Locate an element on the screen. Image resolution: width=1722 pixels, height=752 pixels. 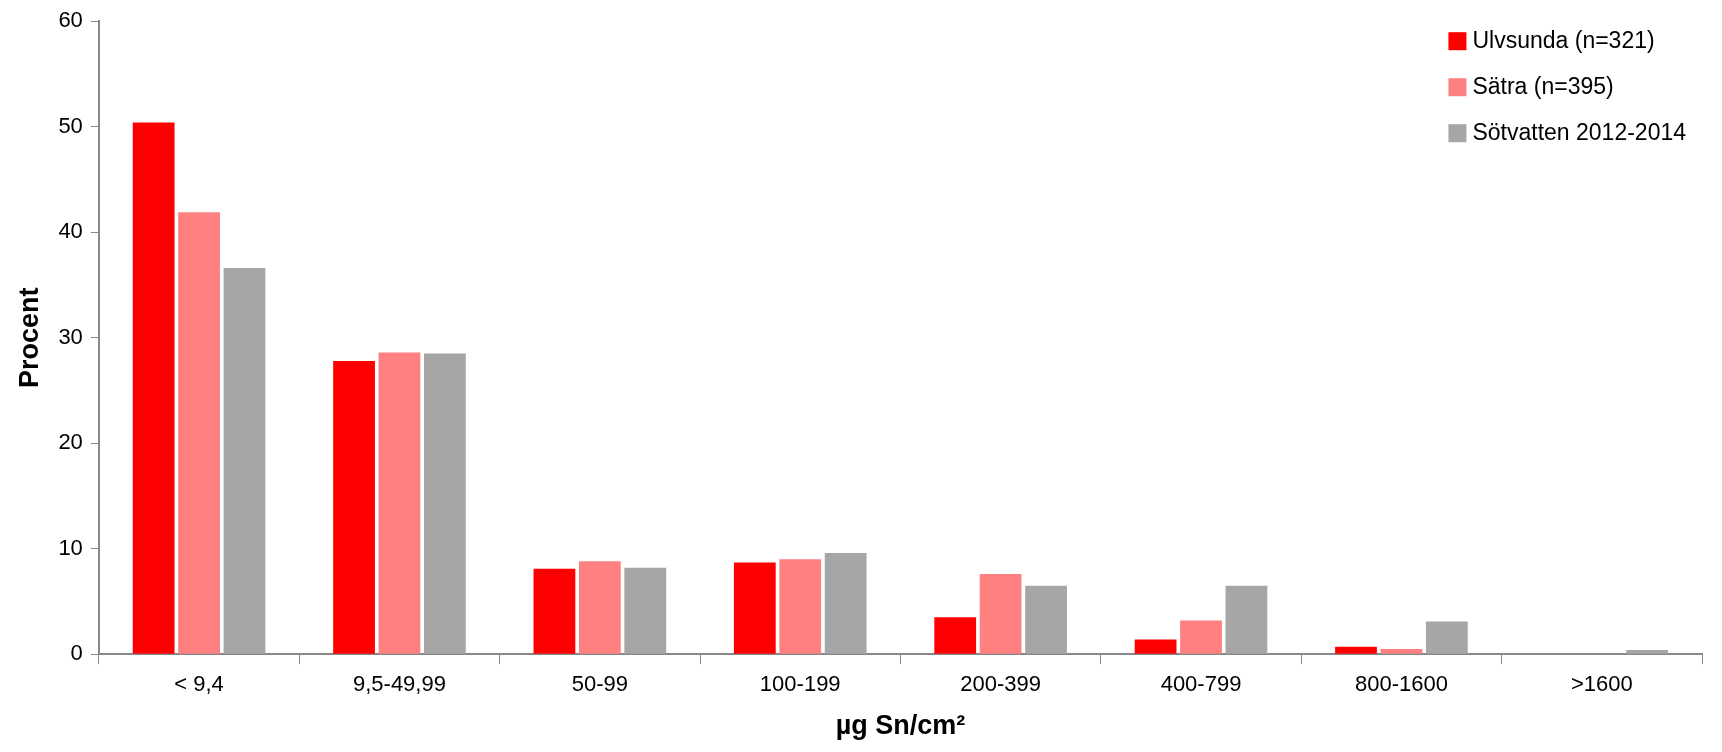
x-tick-label: 200-399 is located at coordinates (1001, 684).